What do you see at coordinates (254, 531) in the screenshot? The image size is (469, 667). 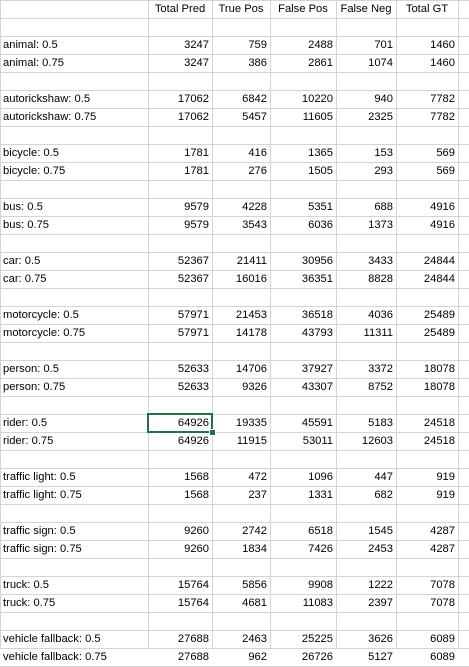 I see `data-cell: 2742` at bounding box center [254, 531].